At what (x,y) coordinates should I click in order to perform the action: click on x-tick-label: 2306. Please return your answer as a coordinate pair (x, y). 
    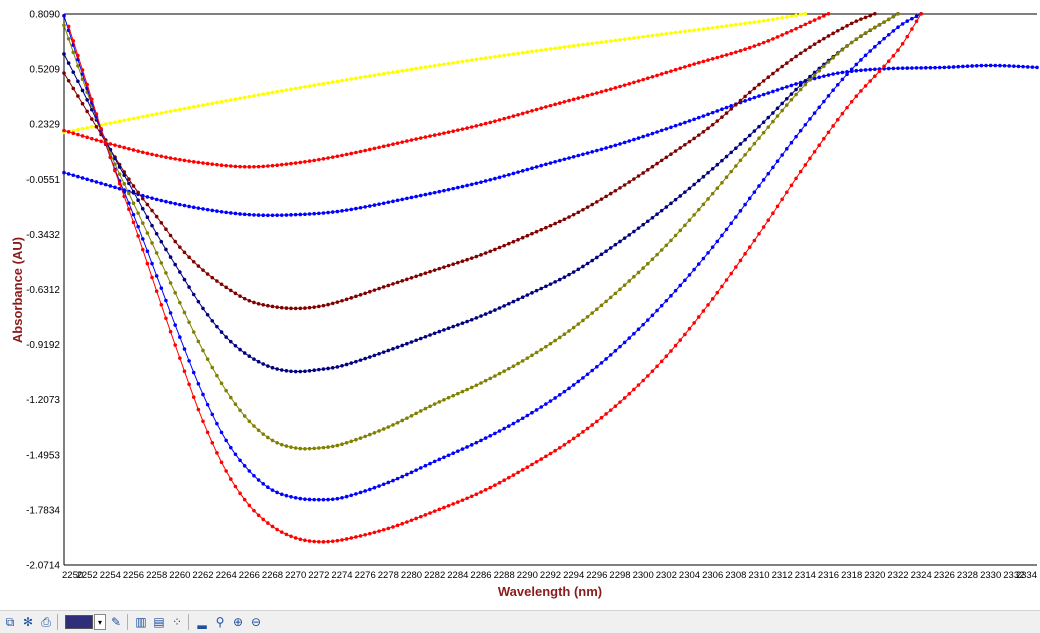
    Looking at the image, I should click on (712, 575).